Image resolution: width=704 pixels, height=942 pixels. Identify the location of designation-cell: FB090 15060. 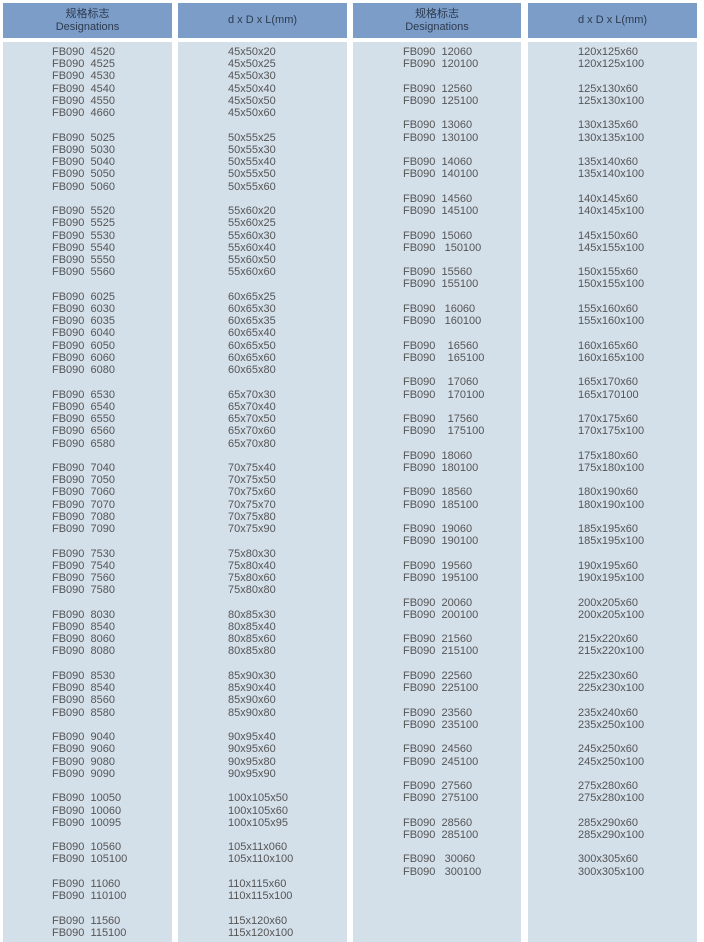
(438, 235).